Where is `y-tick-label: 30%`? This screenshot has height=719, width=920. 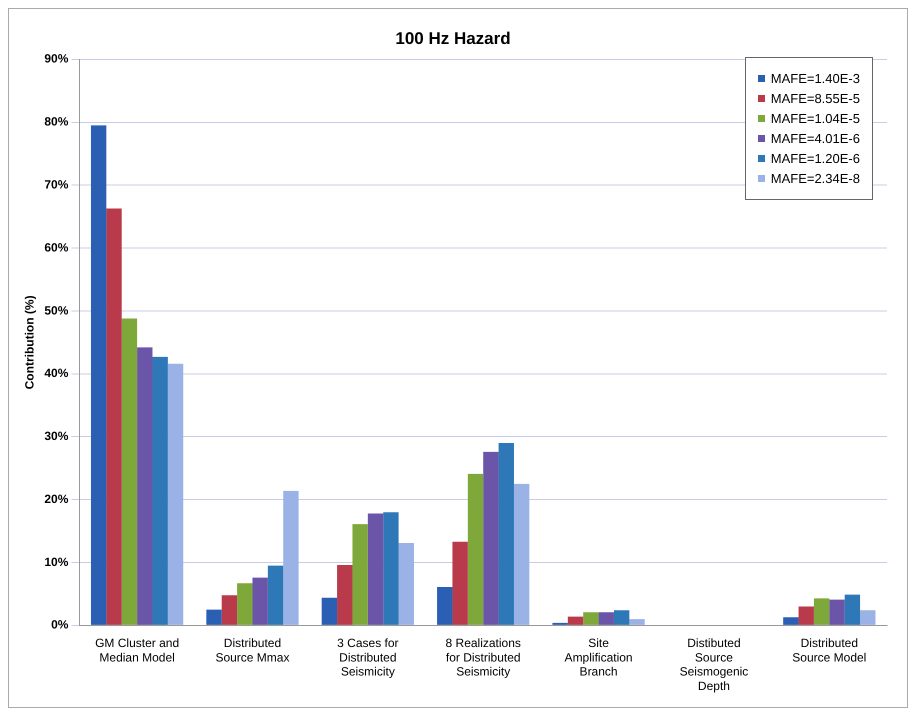
y-tick-label: 30% is located at coordinates (56, 436).